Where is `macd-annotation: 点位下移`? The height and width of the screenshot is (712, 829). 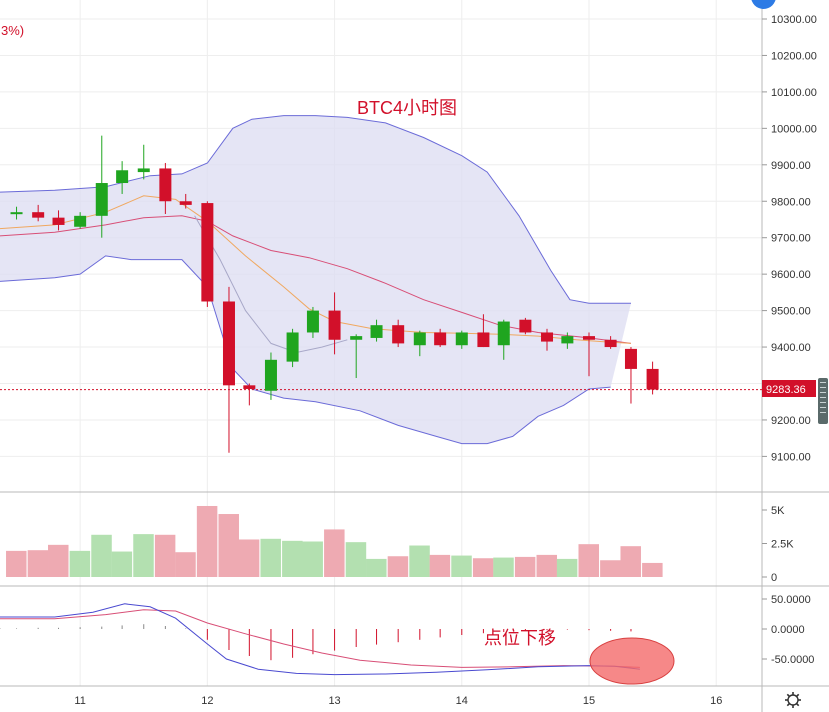 macd-annotation: 点位下移 is located at coordinates (520, 638).